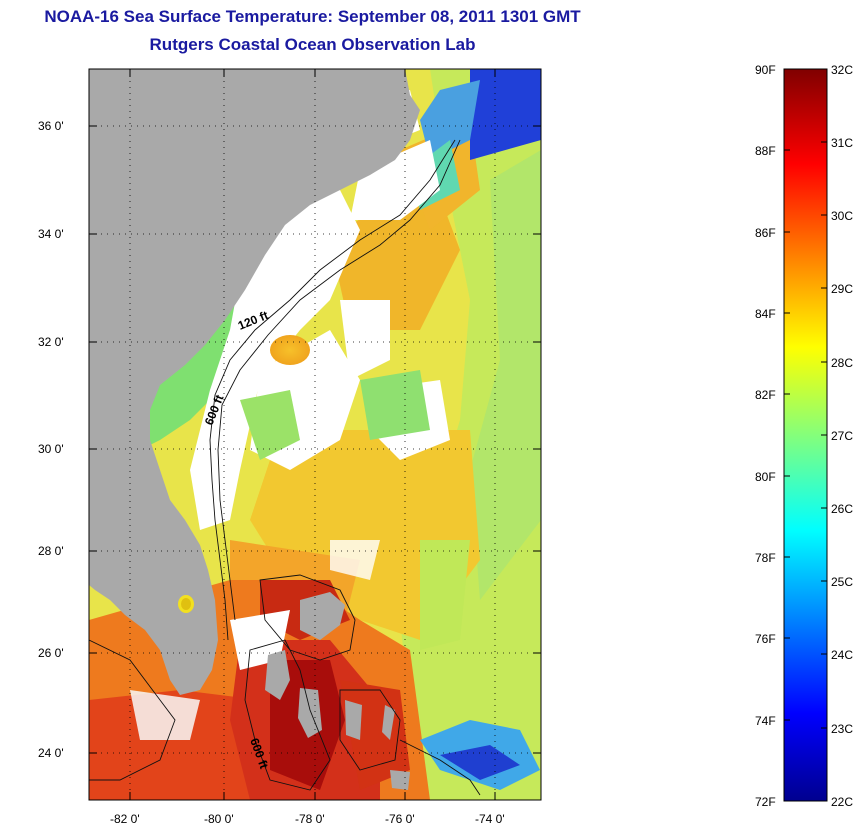 The image size is (865, 832). Describe the element at coordinates (51, 449) in the screenshot. I see `lat-label: 30 0'` at that location.